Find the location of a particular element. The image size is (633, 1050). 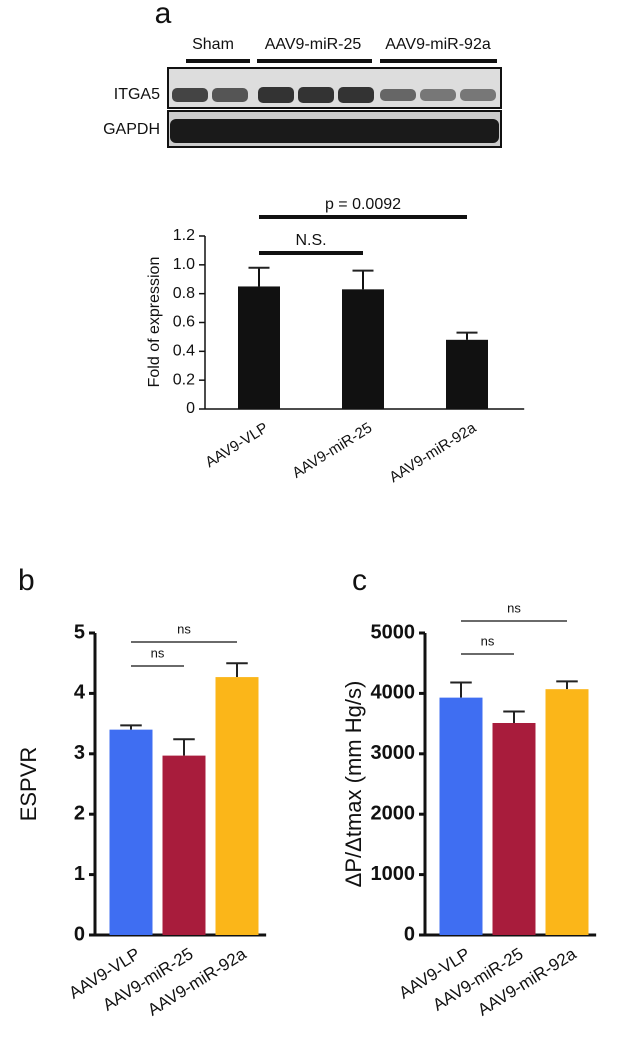

y-tick-label: 1000 is located at coordinates (393, 874).